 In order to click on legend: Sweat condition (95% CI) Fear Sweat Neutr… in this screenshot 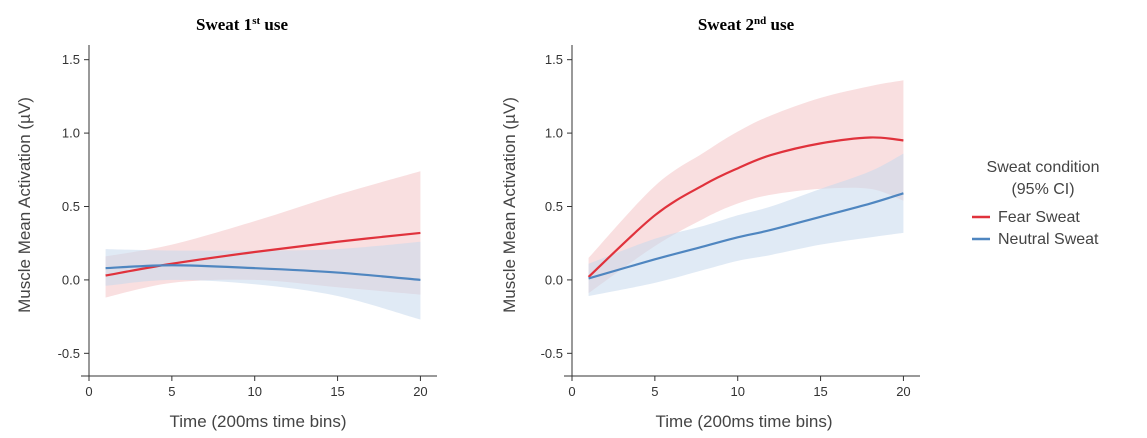, I will do `click(1035, 203)`.